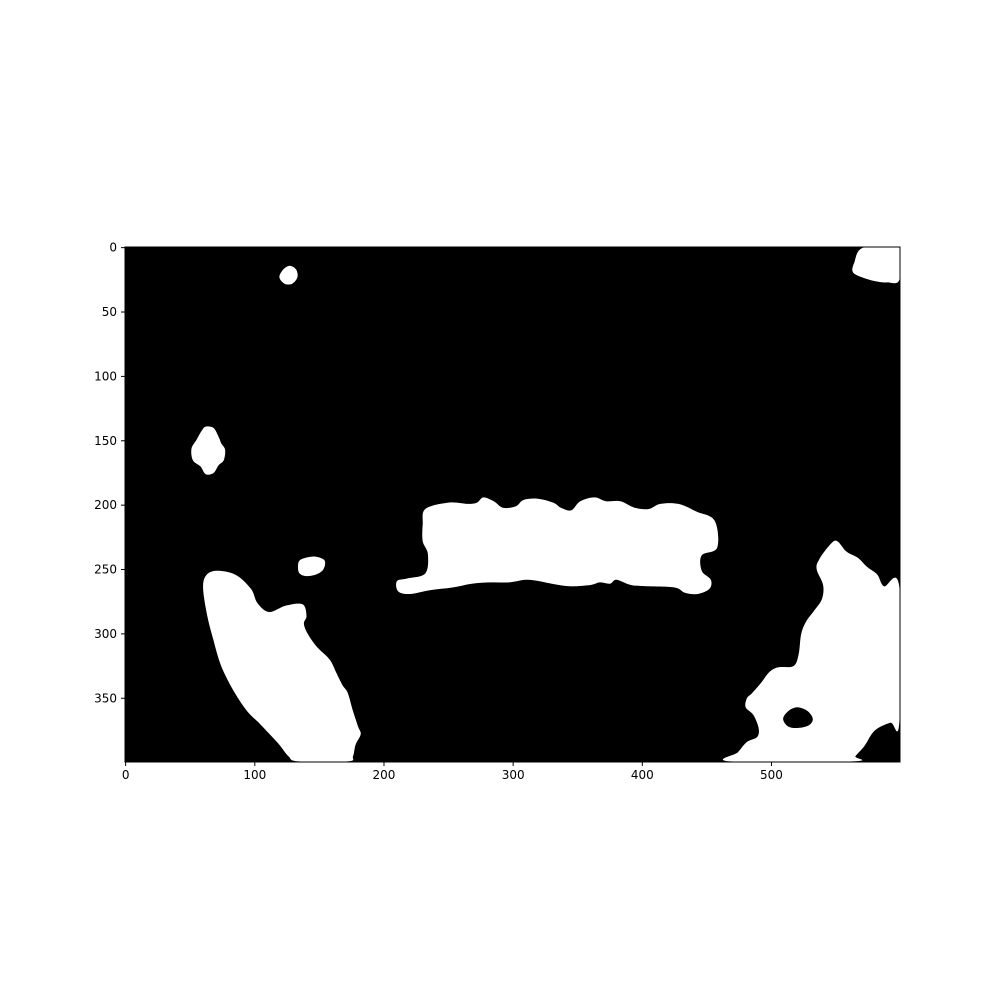 The height and width of the screenshot is (1000, 1000). What do you see at coordinates (288, 275) in the screenshot?
I see `mask-region-small-blob-top` at bounding box center [288, 275].